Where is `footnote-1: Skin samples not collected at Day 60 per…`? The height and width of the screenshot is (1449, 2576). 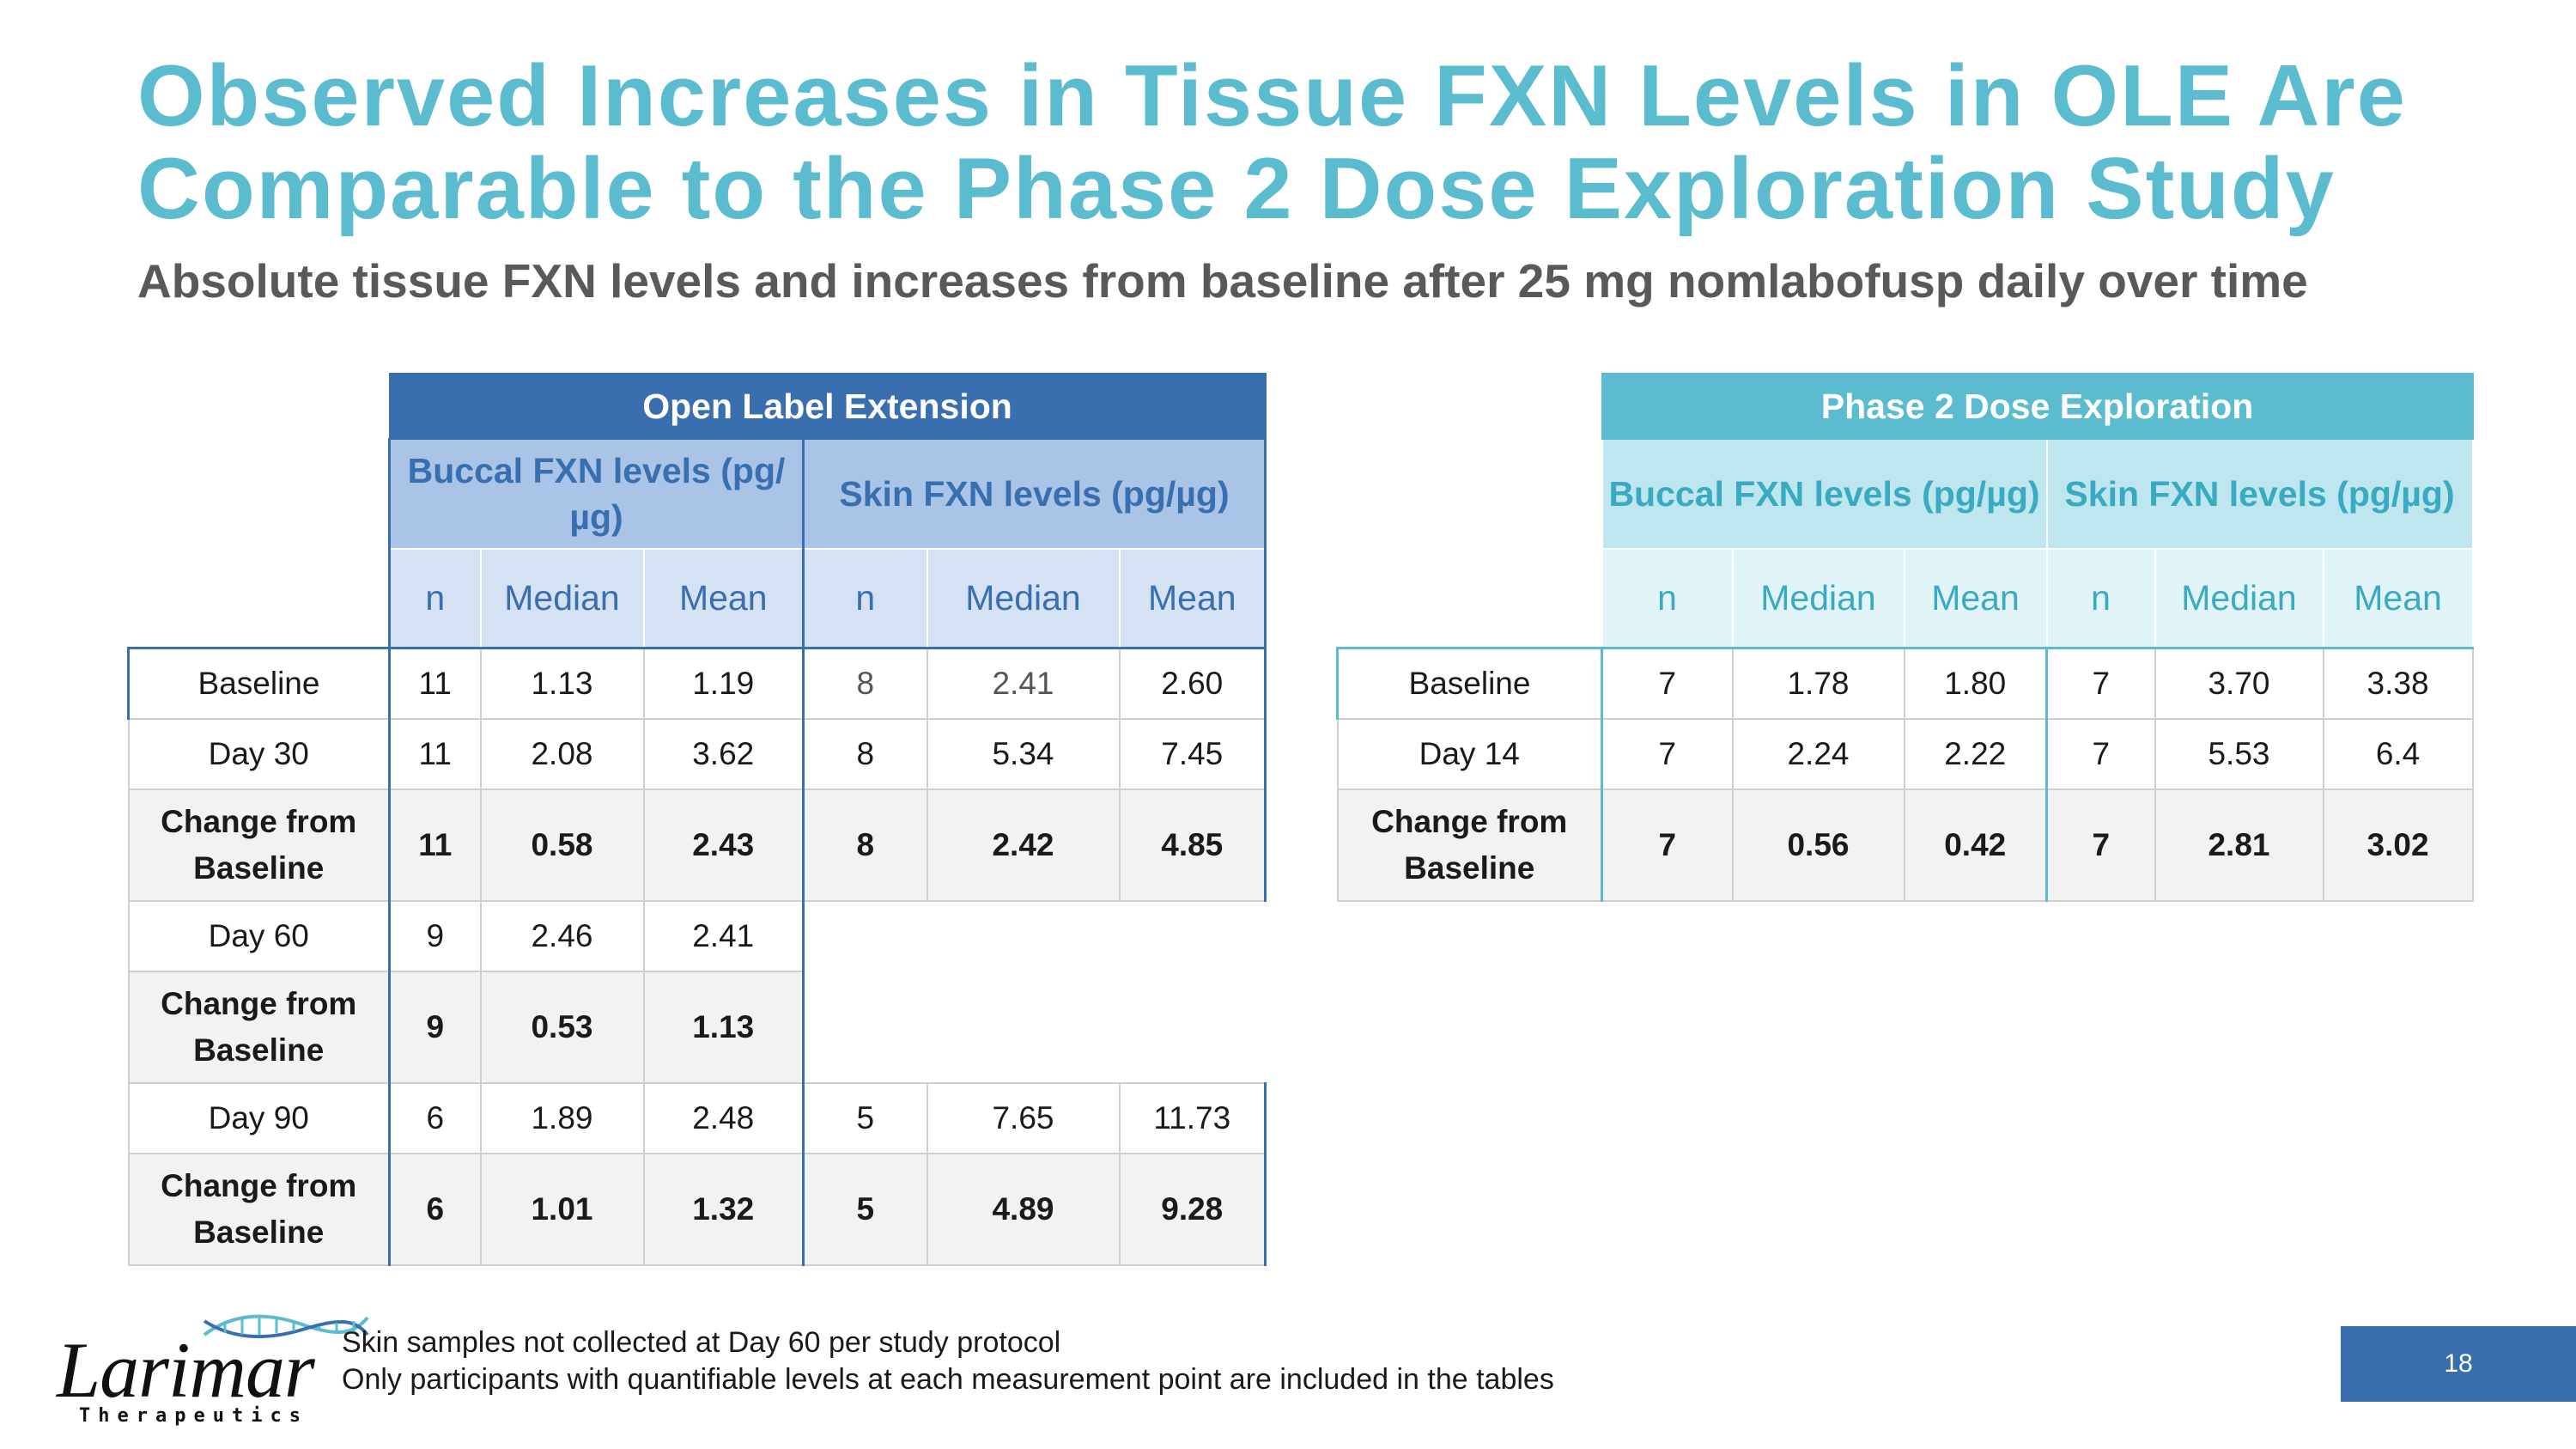
footnote-1: Skin samples not collected at Day 60 per… is located at coordinates (702, 1342).